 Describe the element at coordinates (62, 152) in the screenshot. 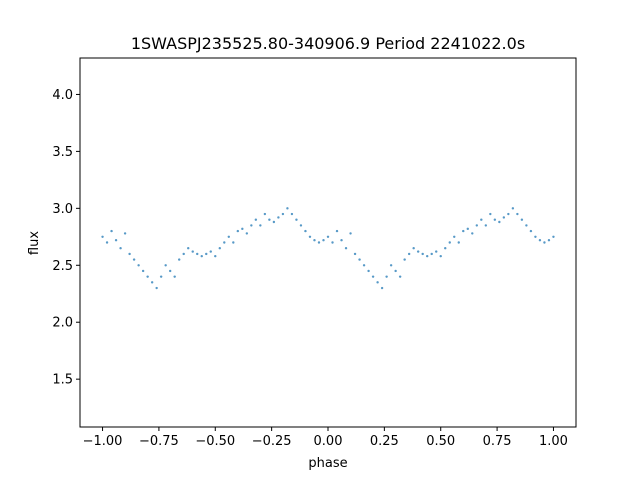

I see `y-tick-label: 3.5` at that location.